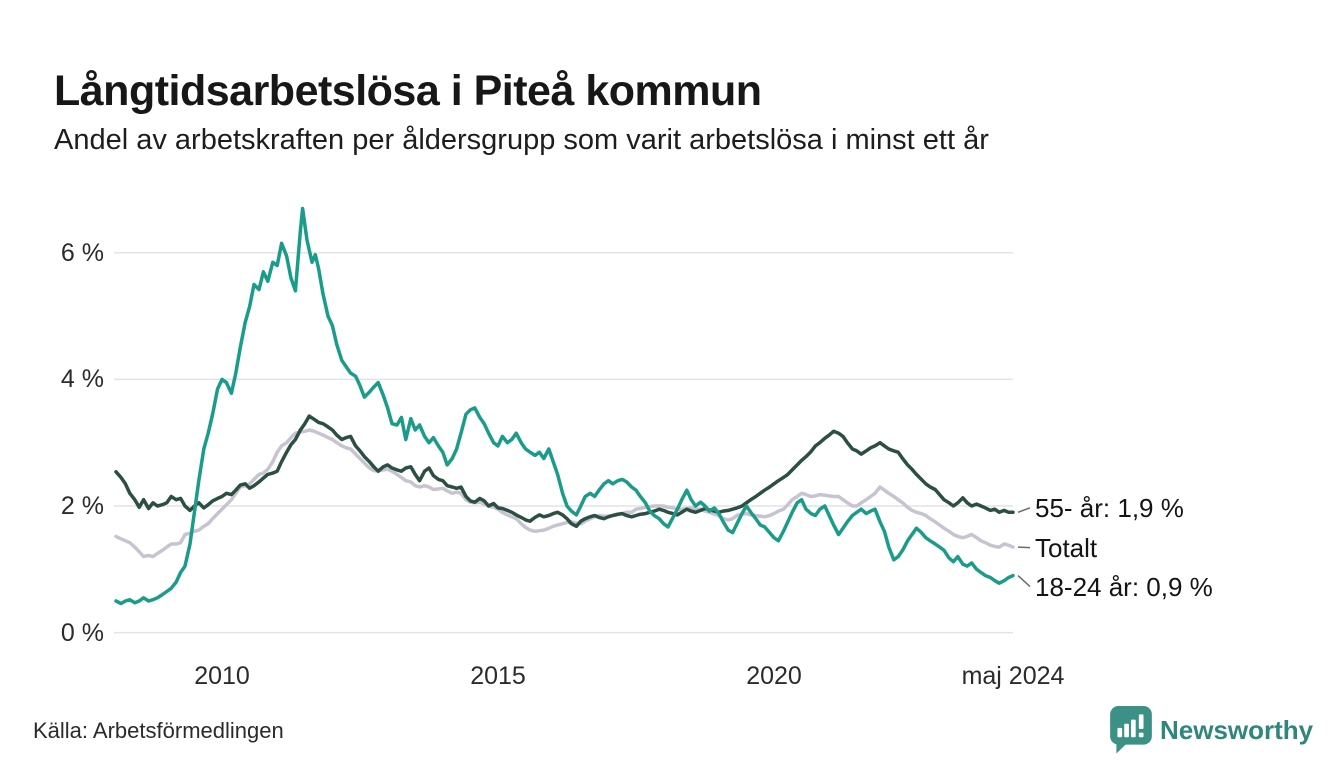 Image resolution: width=1340 pixels, height=780 pixels. I want to click on series-end-label-18-24-ar: 18-24 år: 0,9 %, so click(1124, 587).